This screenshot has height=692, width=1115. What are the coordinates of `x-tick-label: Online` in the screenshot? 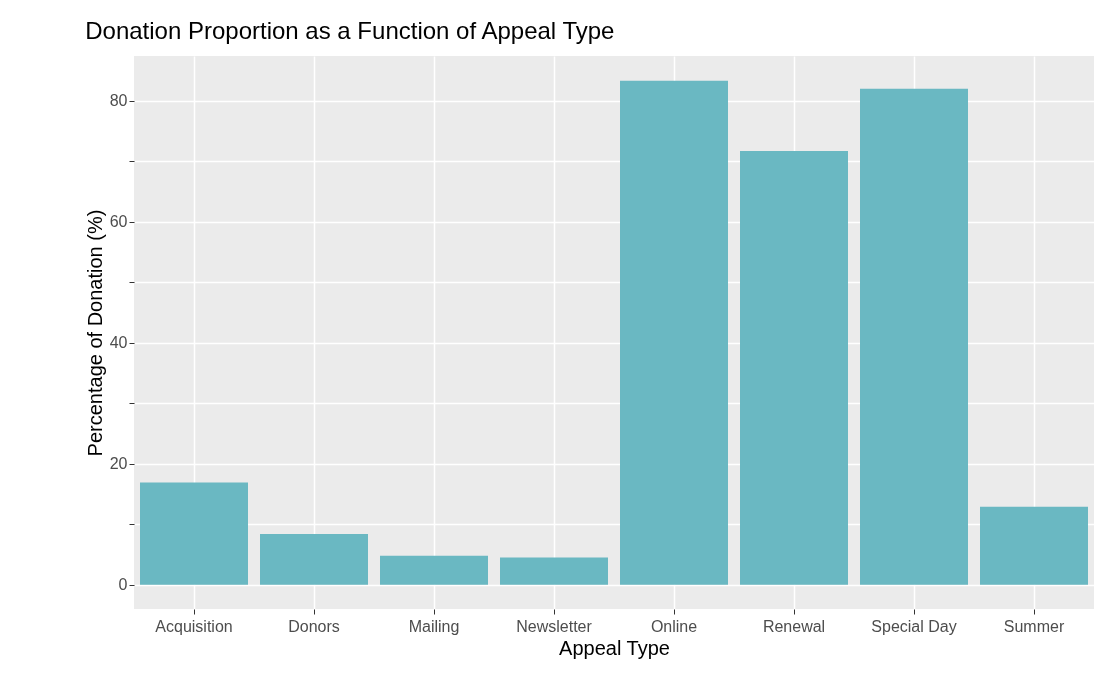 It's located at (674, 626).